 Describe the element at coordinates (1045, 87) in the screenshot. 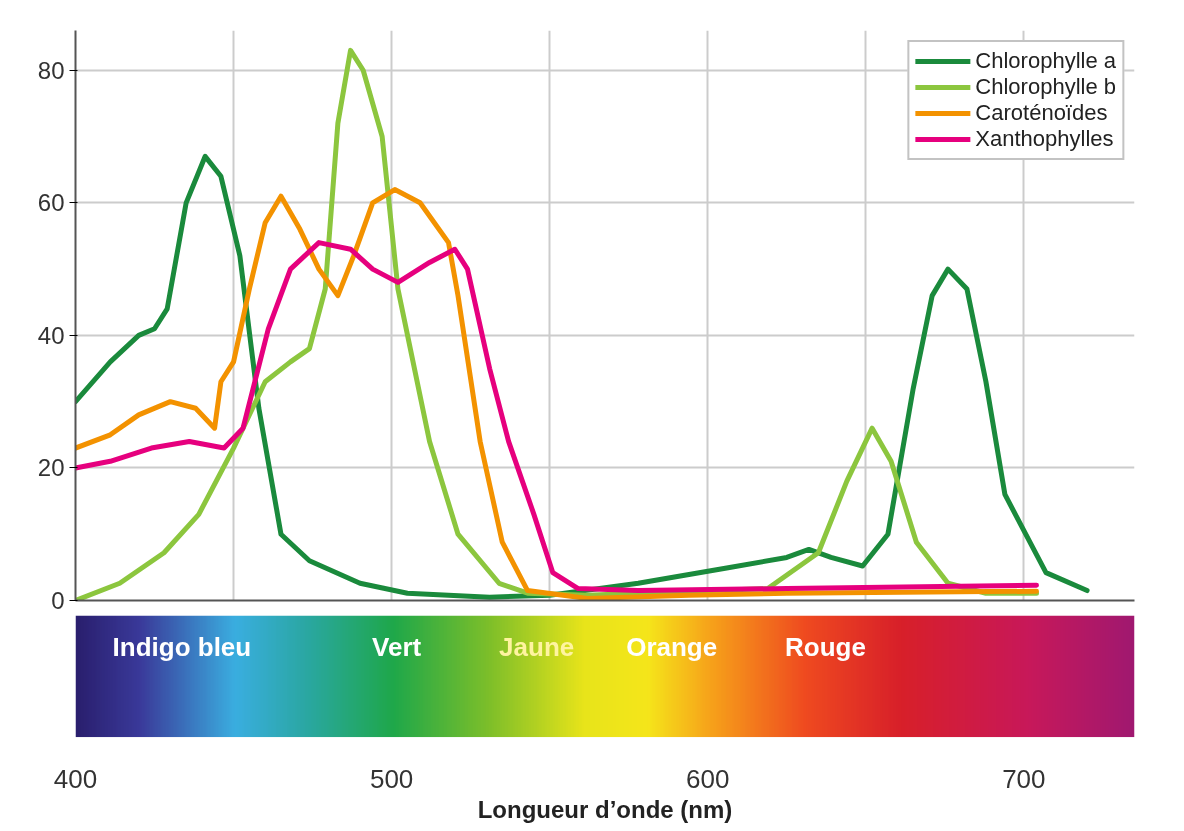

I see `legend-label: Chlorophylle b` at that location.